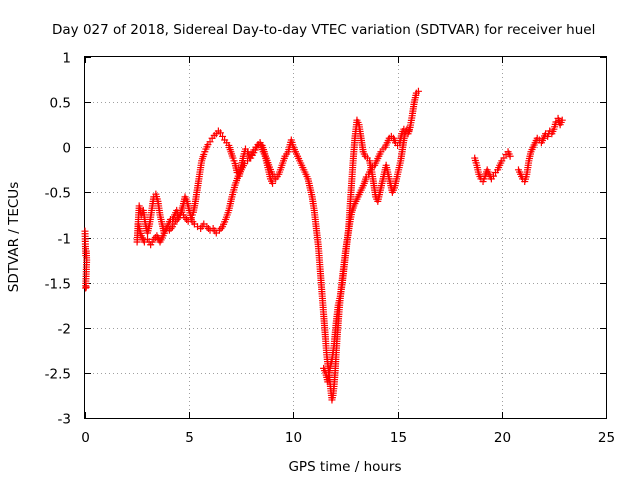 The width and height of the screenshot is (640, 480). I want to click on y-tick-label: 0, so click(66, 149).